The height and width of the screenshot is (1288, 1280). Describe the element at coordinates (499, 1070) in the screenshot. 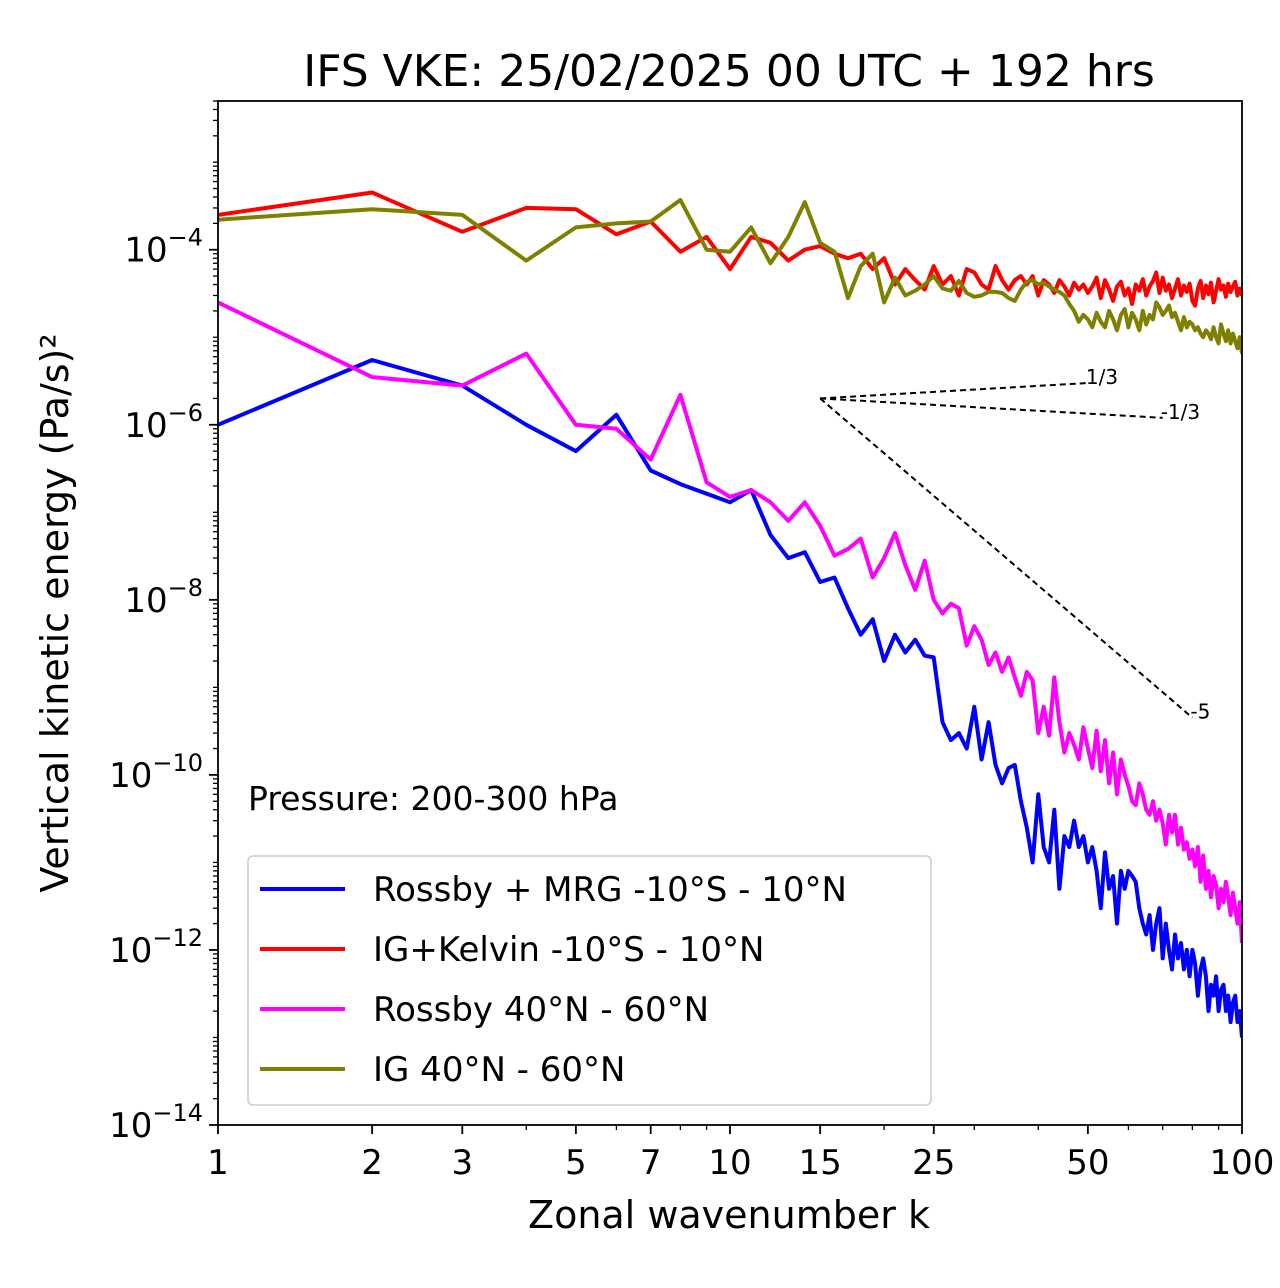

I see `legend-label-4: IG 40°N - 60°N` at that location.